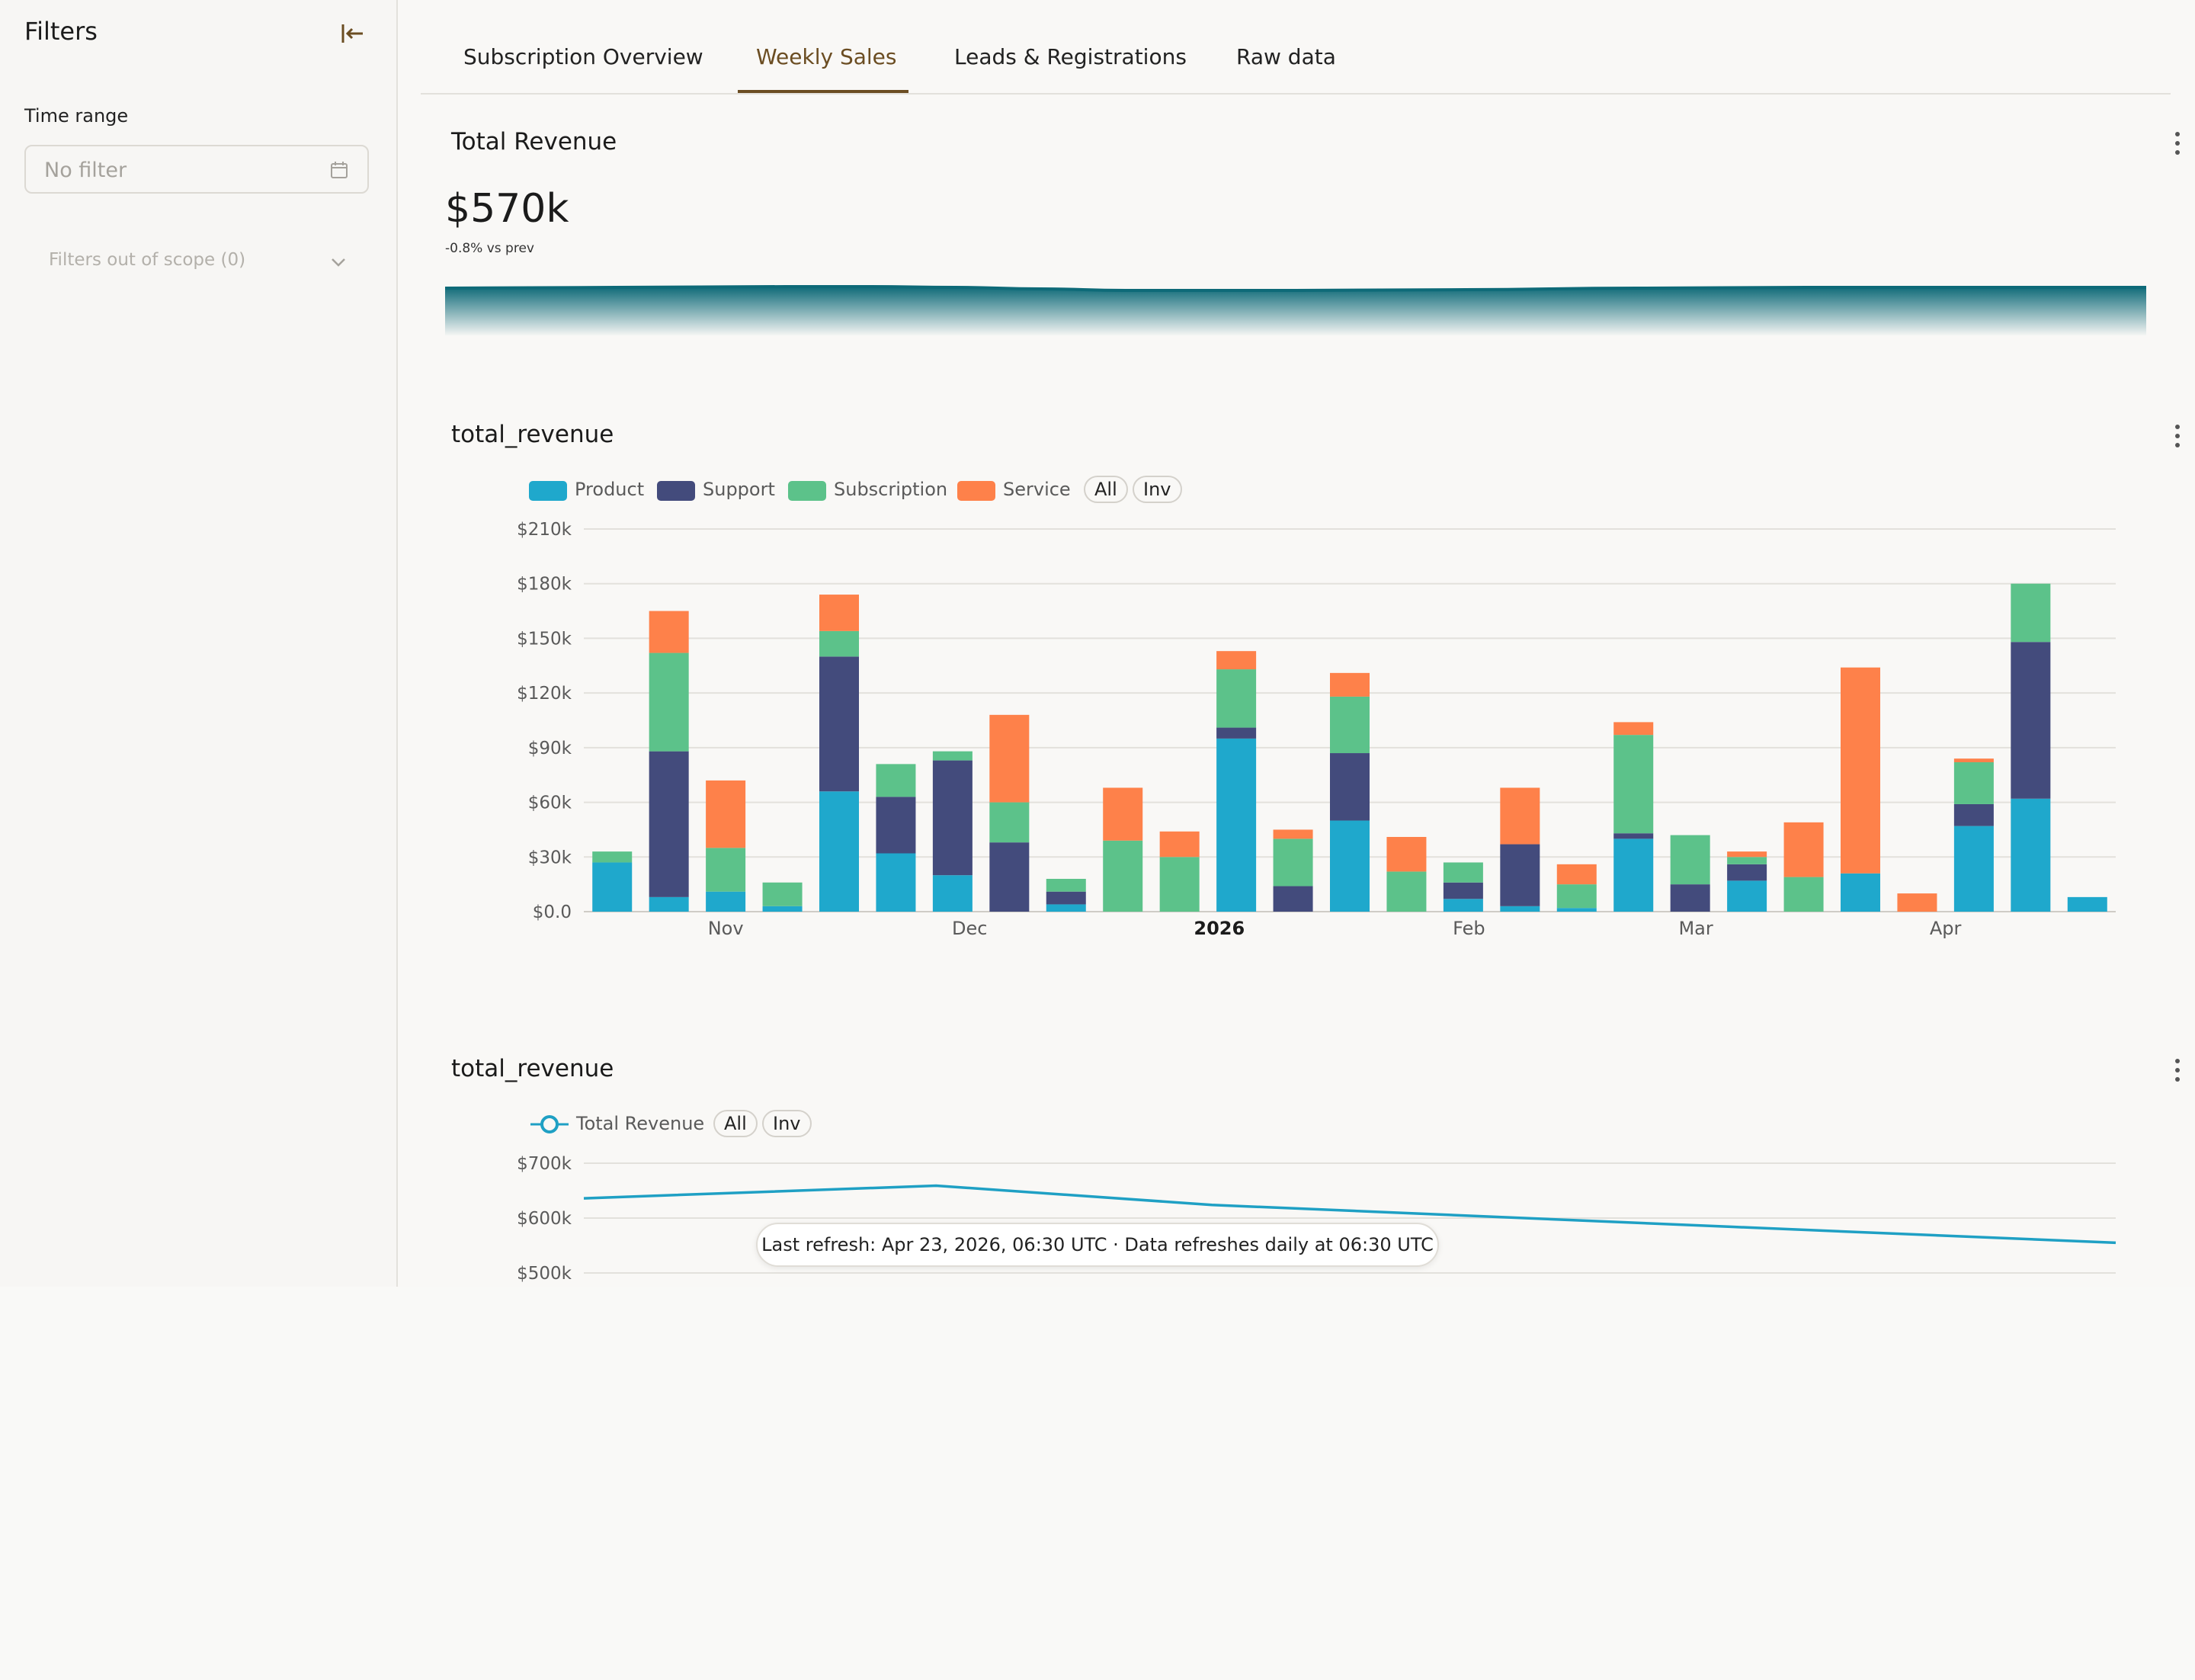 The height and width of the screenshot is (1680, 2195). What do you see at coordinates (1070, 56) in the screenshot?
I see `tab-leads-registrations: Leads & Registrations` at bounding box center [1070, 56].